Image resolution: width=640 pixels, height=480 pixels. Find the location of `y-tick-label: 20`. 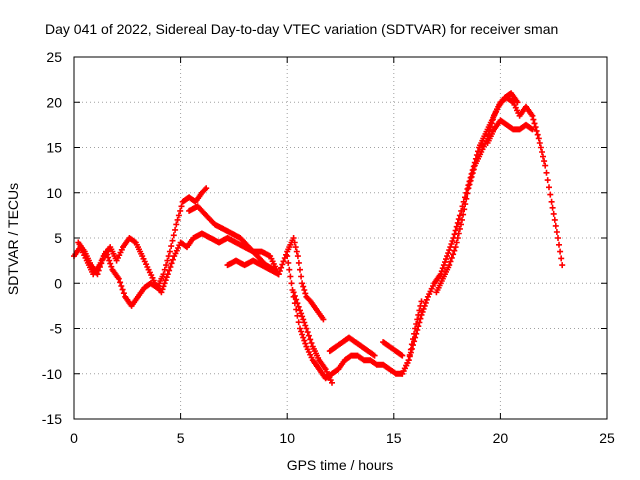

y-tick-label: 20 is located at coordinates (54, 102).